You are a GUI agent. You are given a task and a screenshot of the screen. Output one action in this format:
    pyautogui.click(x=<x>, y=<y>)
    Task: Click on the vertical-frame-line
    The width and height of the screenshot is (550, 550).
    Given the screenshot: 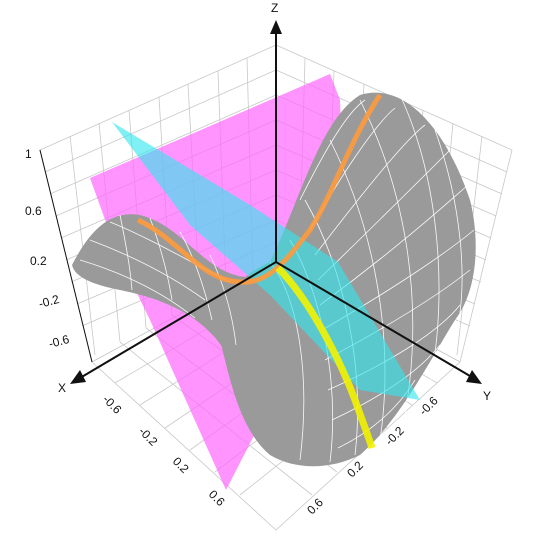 What is the action you would take?
    pyautogui.click(x=66, y=256)
    